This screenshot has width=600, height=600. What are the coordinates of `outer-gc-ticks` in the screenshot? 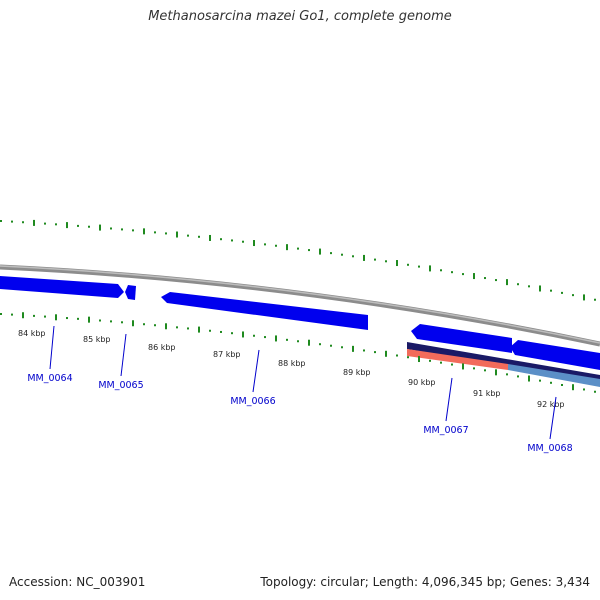 It's located at (298, 260).